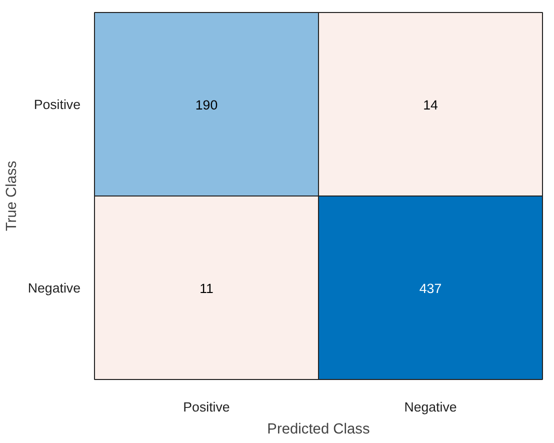 Image resolution: width=554 pixels, height=443 pixels. What do you see at coordinates (430, 288) in the screenshot?
I see `data-label: 437` at bounding box center [430, 288].